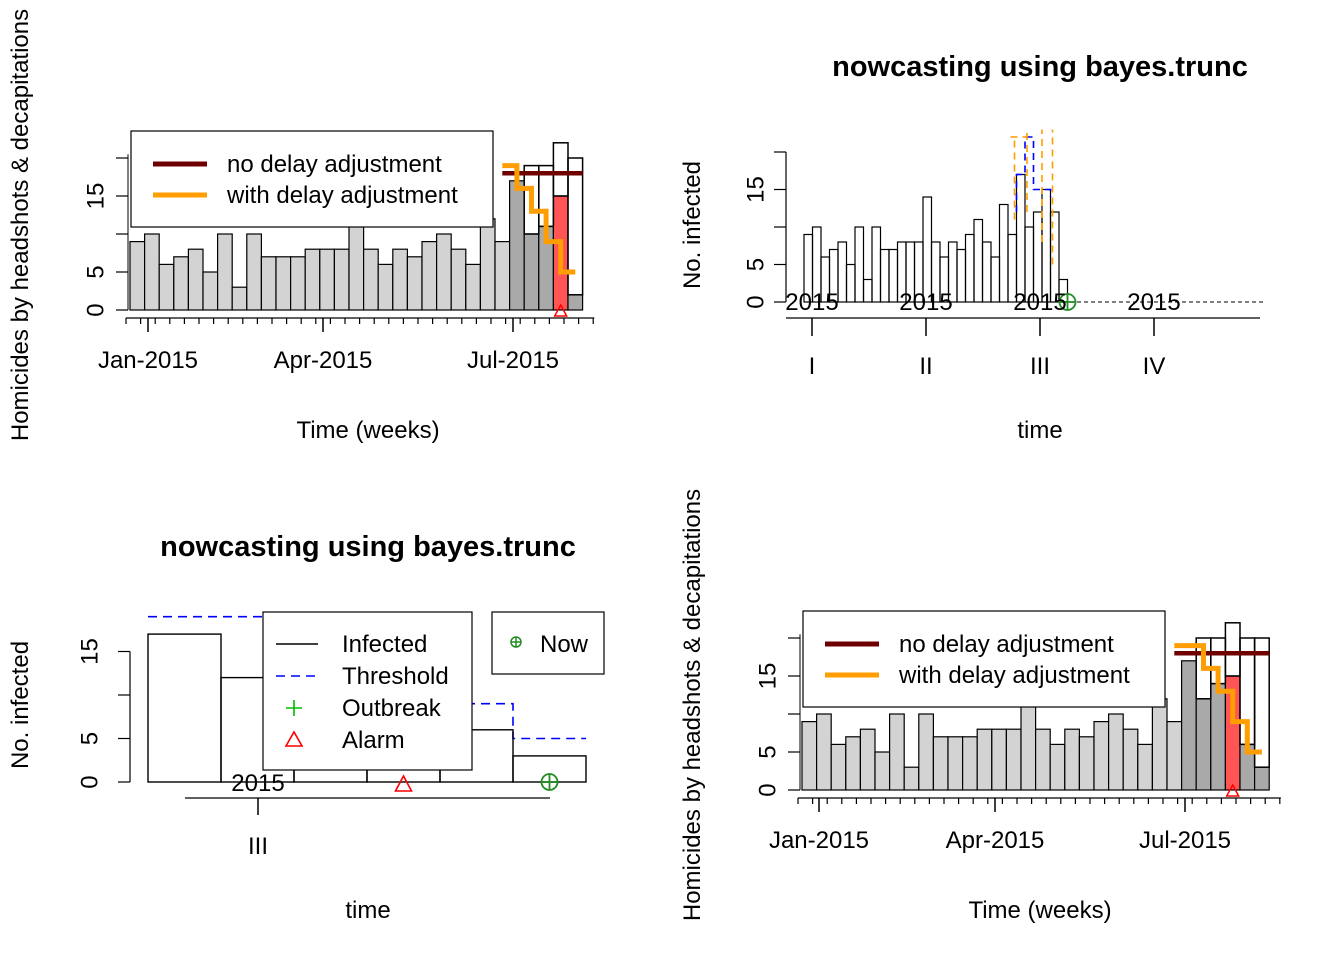  What do you see at coordinates (323, 360) in the screenshot?
I see `x-tick-label-1: Apr-2015` at bounding box center [323, 360].